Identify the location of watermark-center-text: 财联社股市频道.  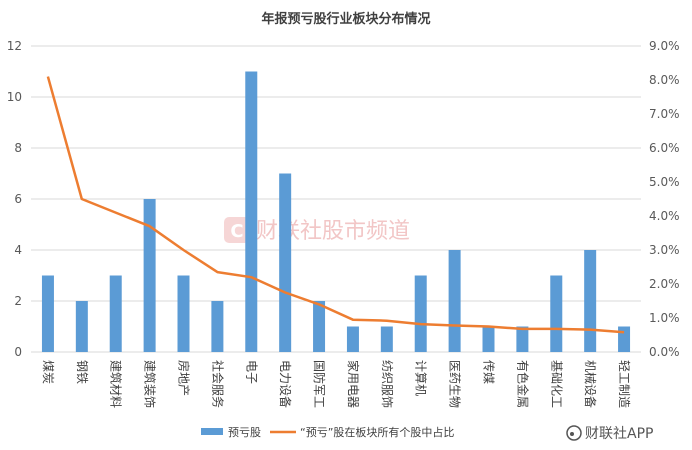
(333, 231).